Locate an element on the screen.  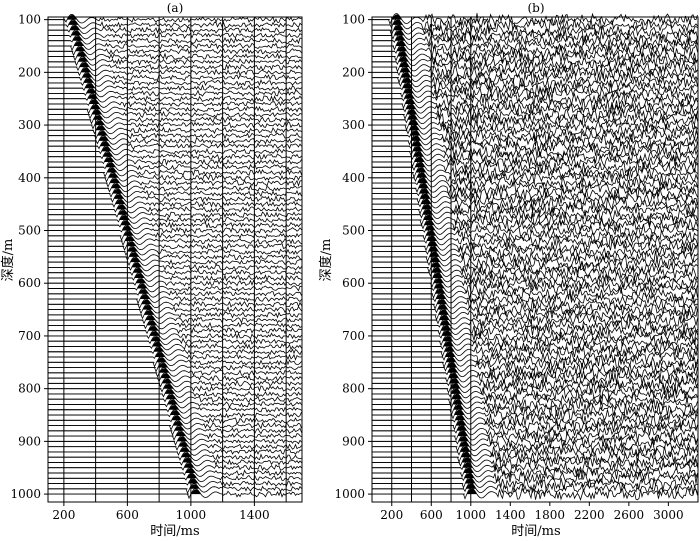
y-tick-label: 200 is located at coordinates (29, 72).